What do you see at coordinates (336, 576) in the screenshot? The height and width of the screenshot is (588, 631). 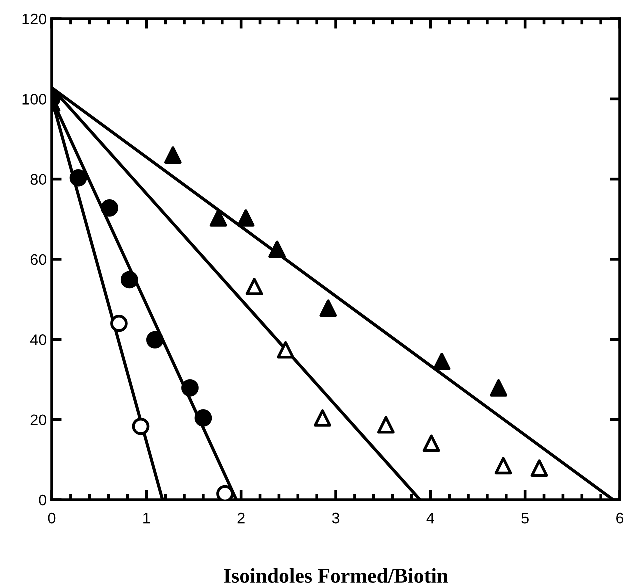 I see `x-axis-title: Isoindoles Formed/Biotin` at bounding box center [336, 576].